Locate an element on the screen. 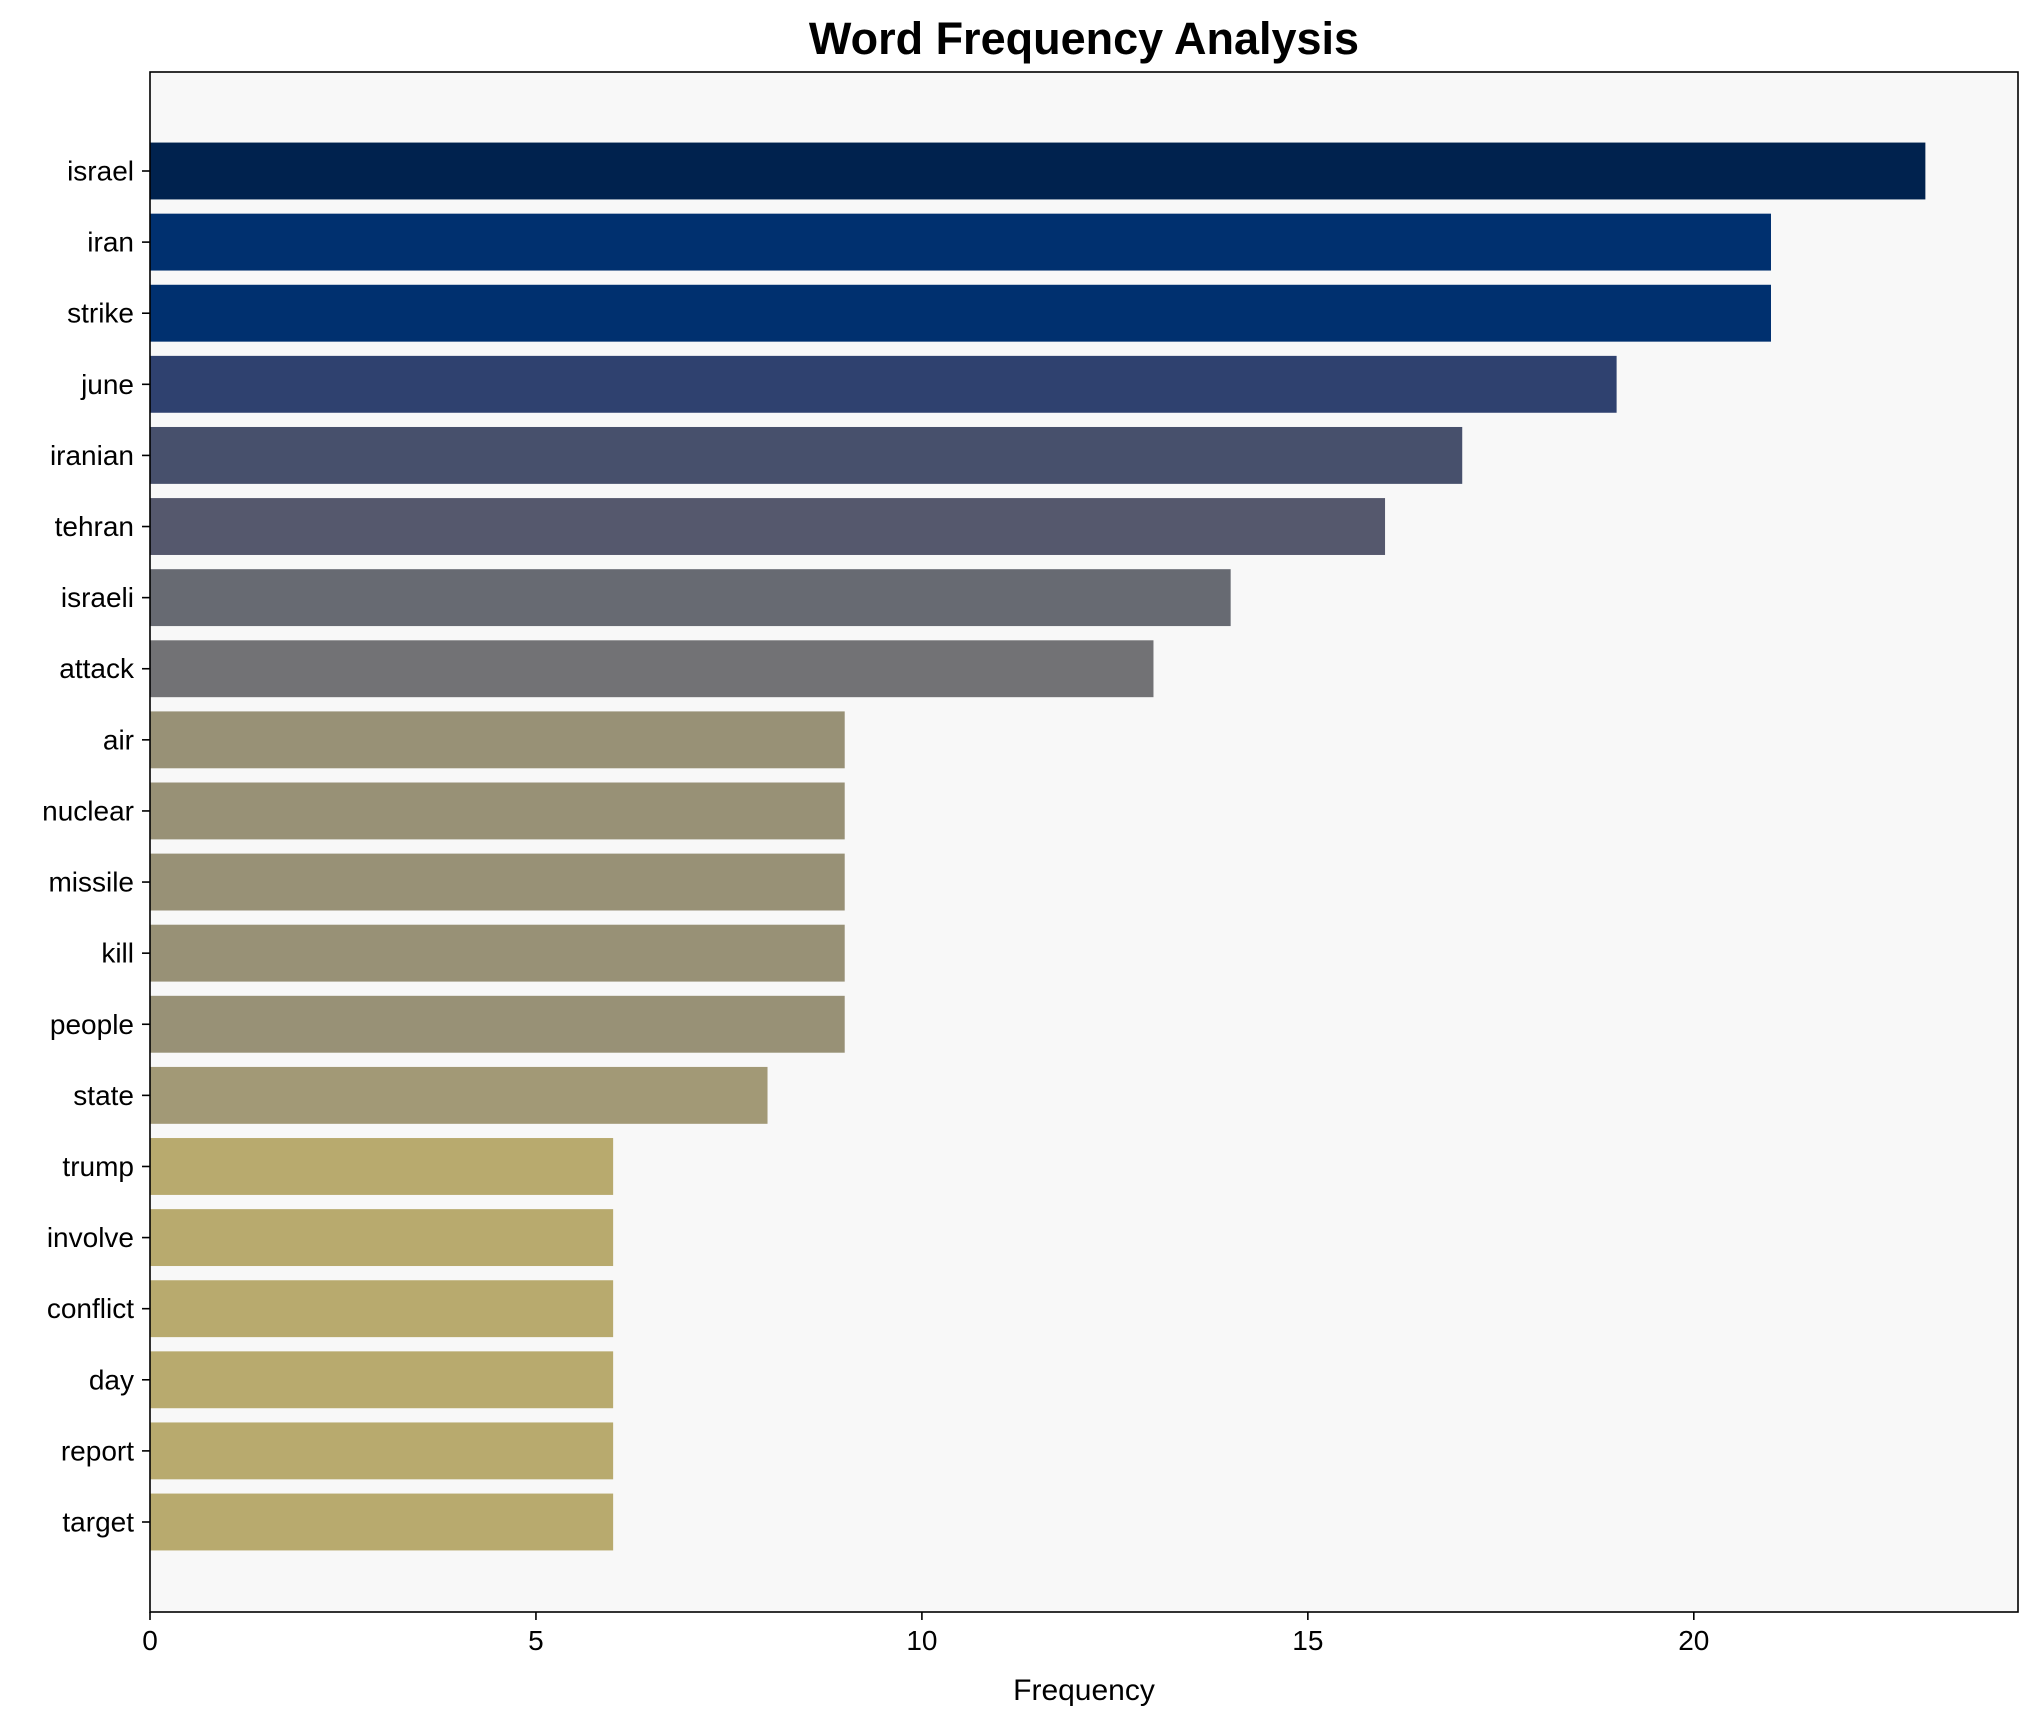  x-tick-label: 0 is located at coordinates (150, 1640).